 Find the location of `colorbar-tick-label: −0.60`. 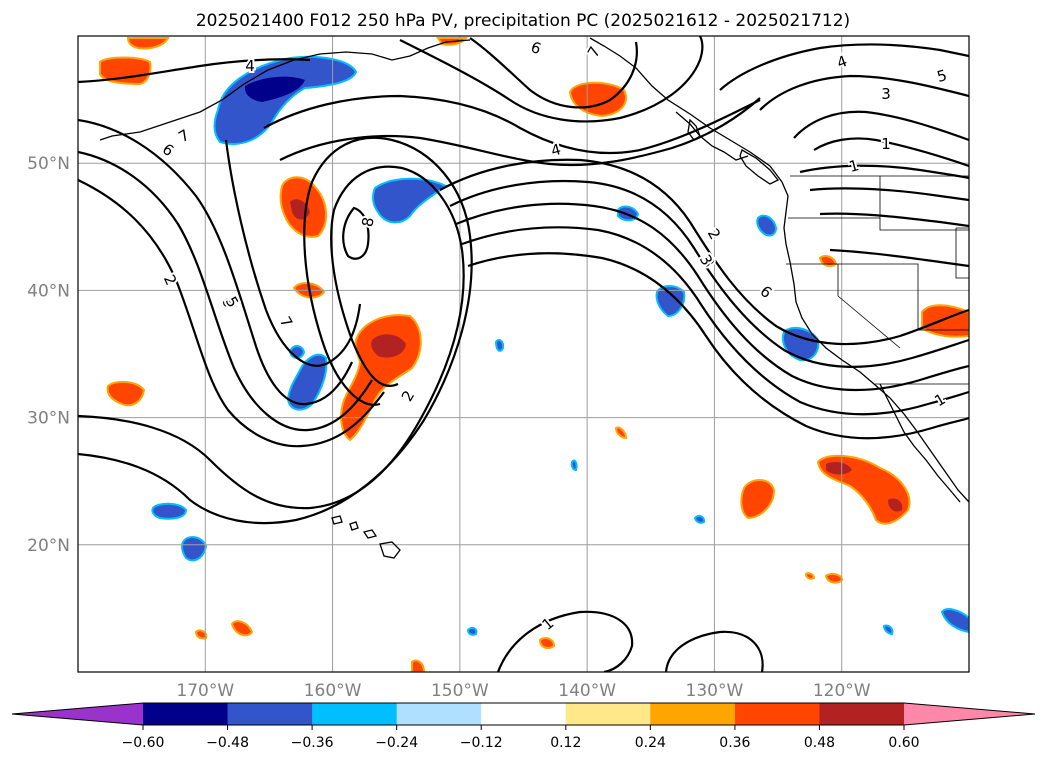

colorbar-tick-label: −0.60 is located at coordinates (143, 743).